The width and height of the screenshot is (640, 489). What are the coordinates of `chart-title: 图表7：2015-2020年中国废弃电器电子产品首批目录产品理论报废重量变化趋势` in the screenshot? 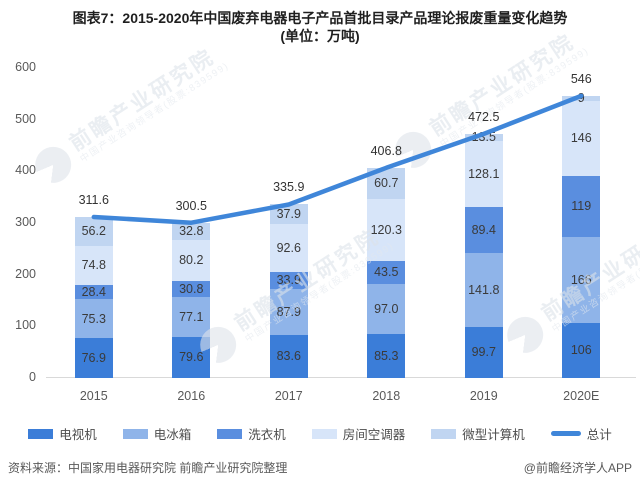 It's located at (320, 18).